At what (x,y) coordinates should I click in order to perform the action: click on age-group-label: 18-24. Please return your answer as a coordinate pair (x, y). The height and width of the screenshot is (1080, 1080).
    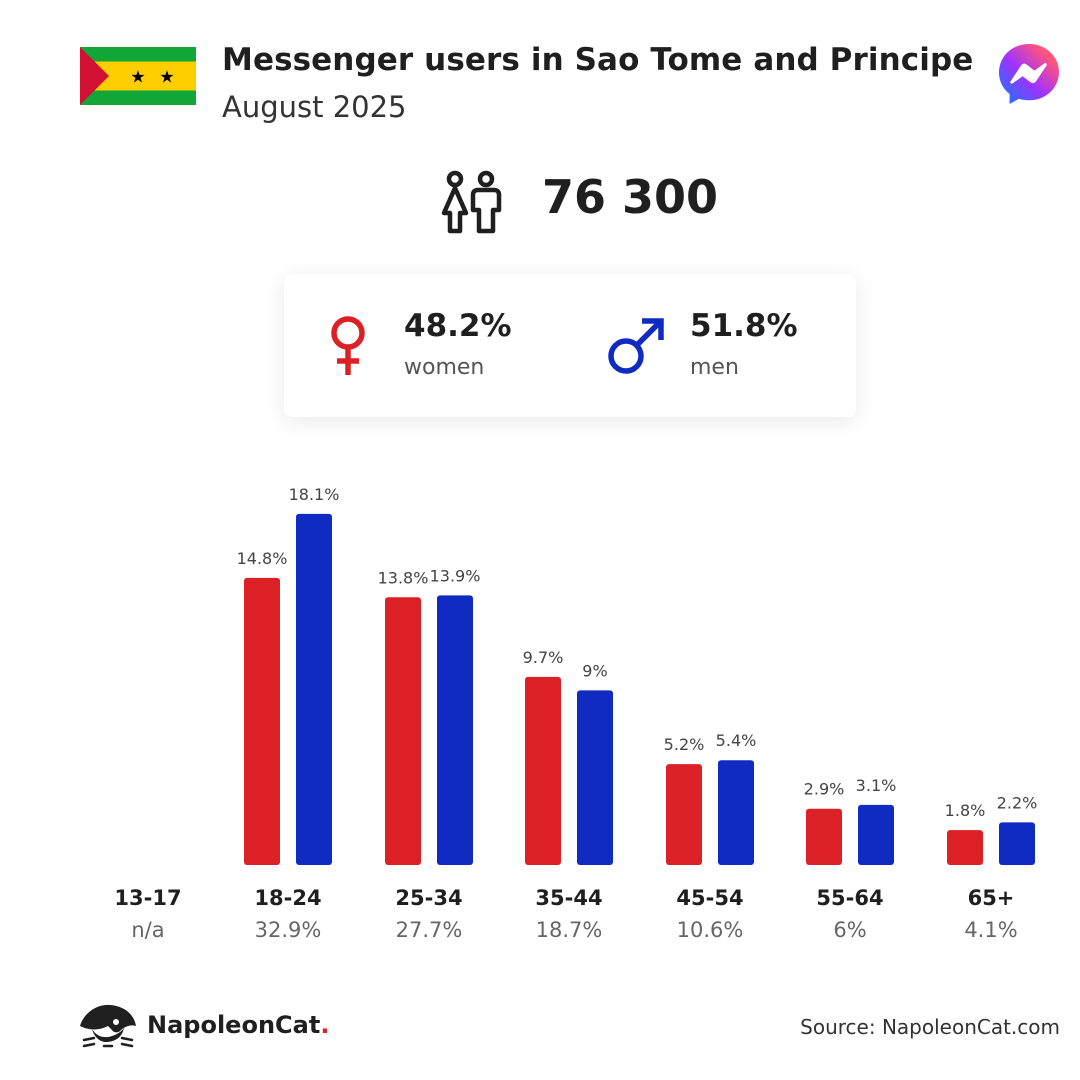
    Looking at the image, I should click on (288, 898).